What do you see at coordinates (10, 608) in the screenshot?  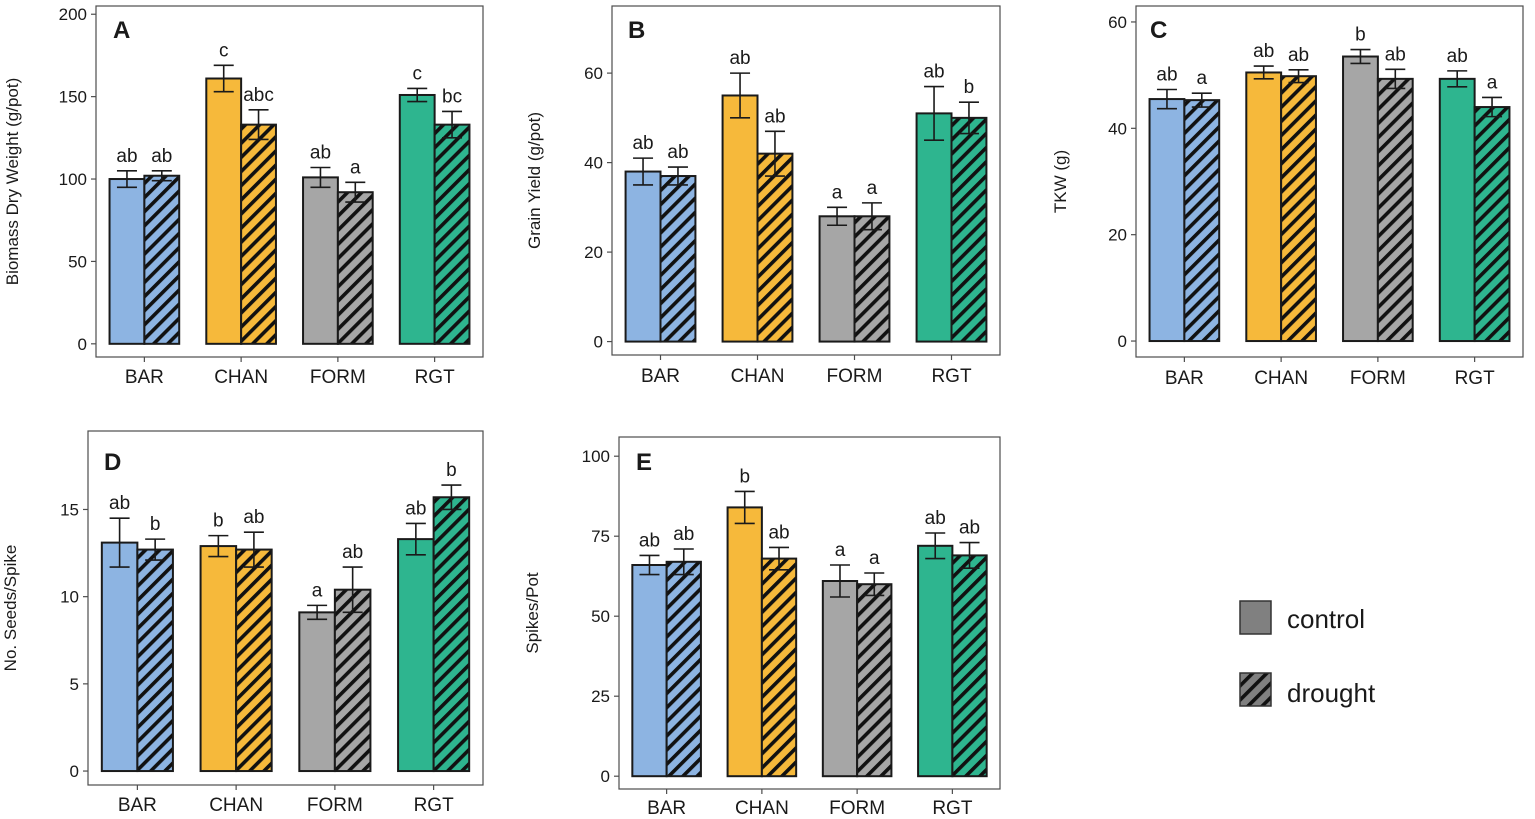 I see `y-axis-label: No. Seeds/Spike` at bounding box center [10, 608].